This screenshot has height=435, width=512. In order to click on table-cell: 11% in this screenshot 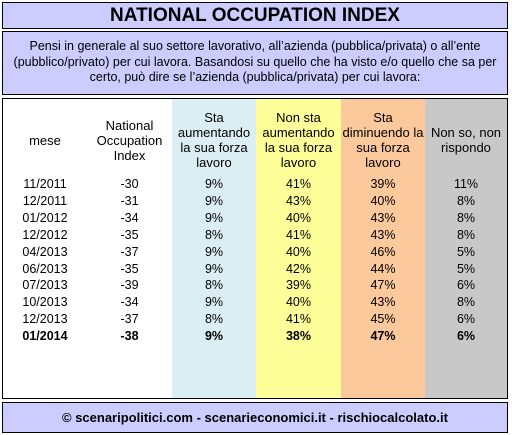, I will do `click(466, 184)`.